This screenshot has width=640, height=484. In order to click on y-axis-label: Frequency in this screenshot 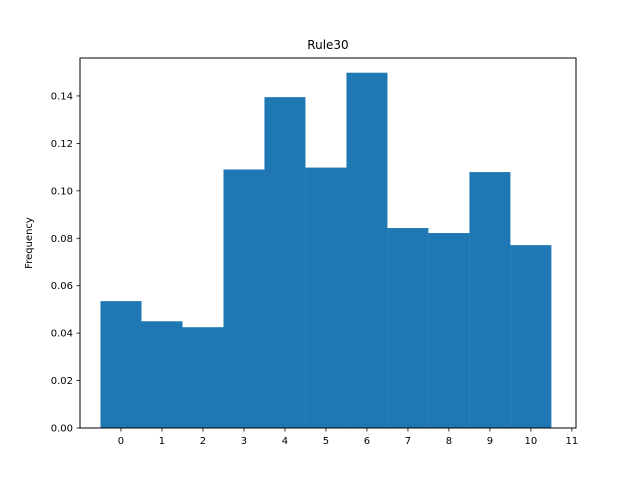, I will do `click(29, 243)`.